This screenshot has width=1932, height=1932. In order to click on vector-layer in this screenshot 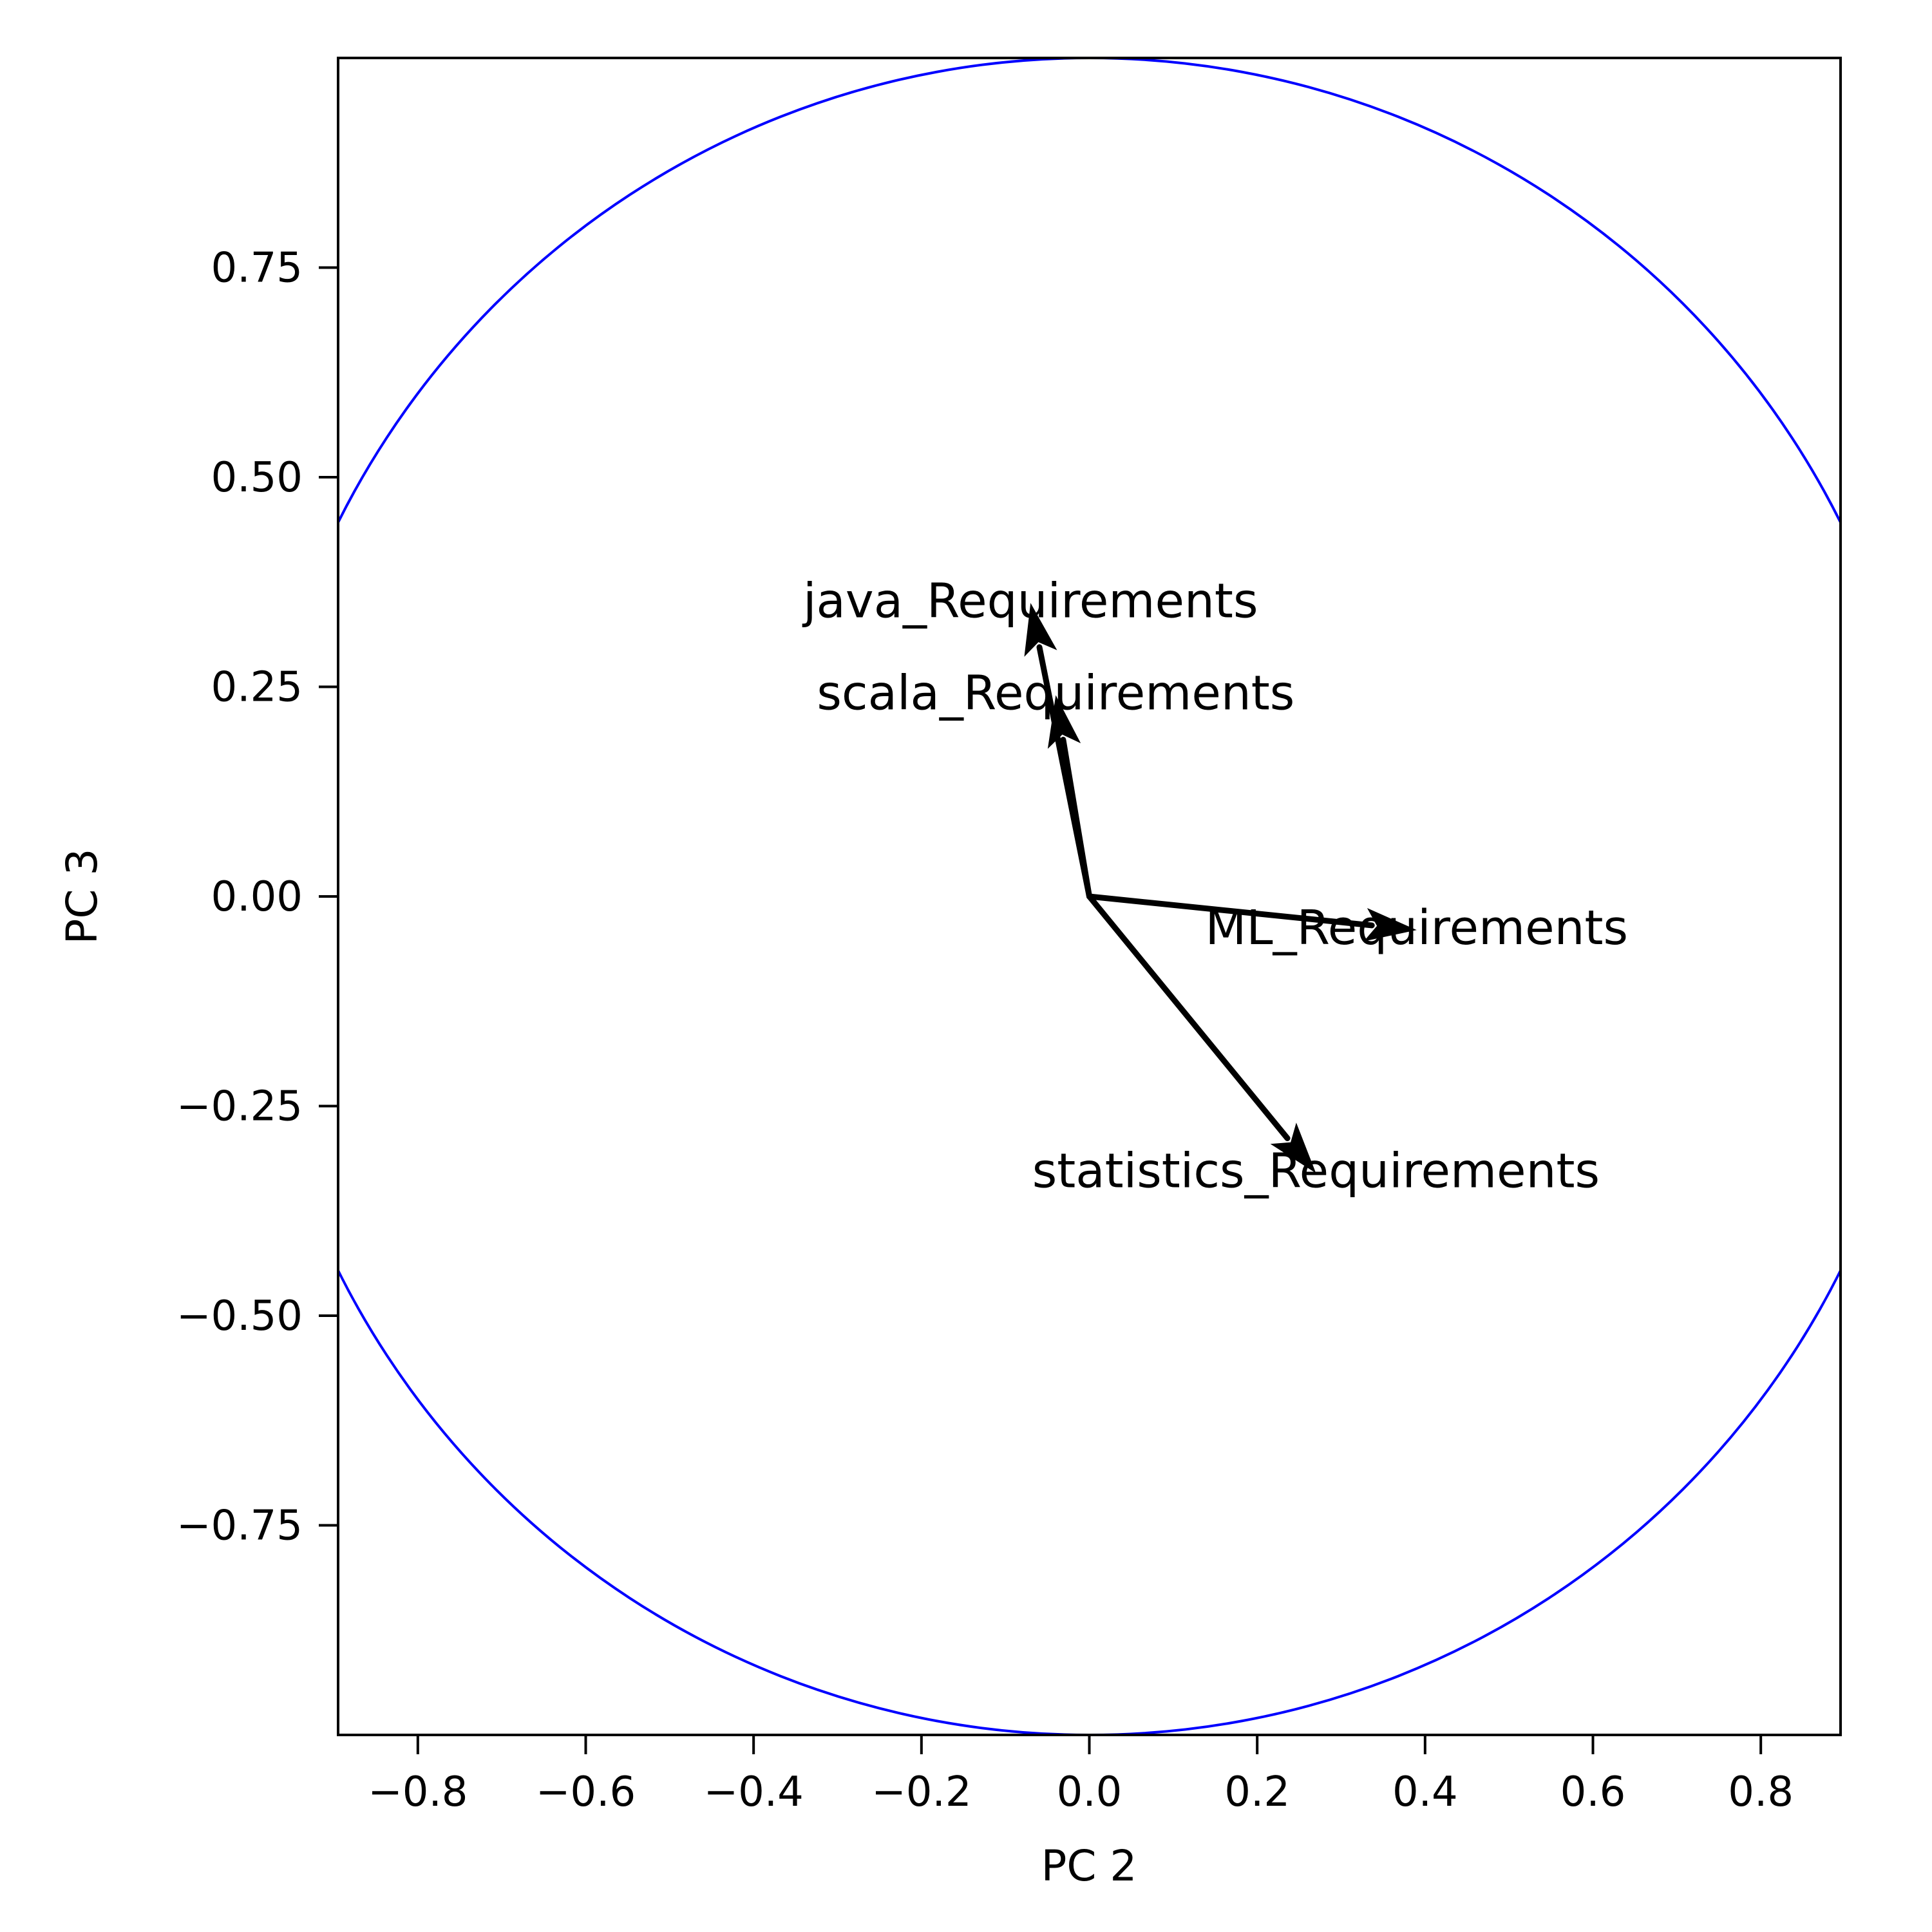, I will do `click(1221, 888)`.